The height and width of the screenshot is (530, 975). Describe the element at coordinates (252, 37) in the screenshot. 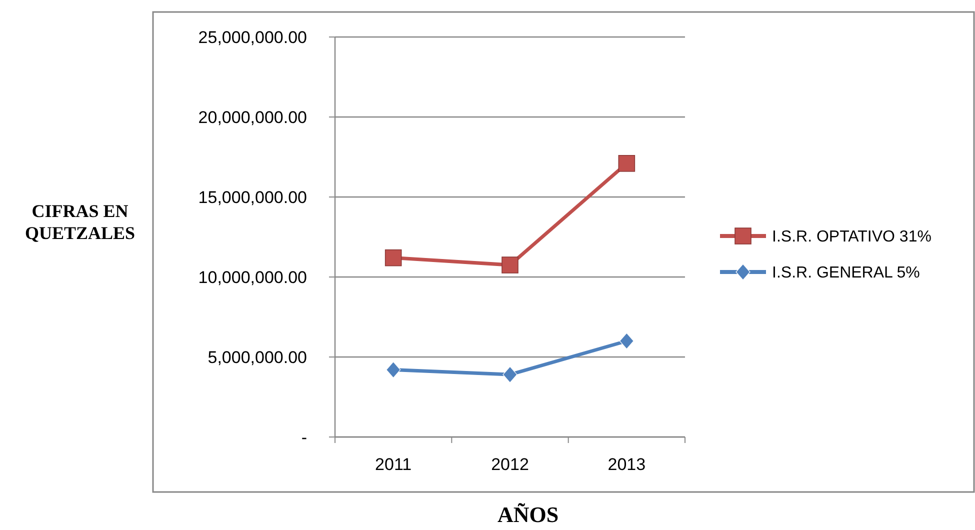

I see `y-tick-label: 25,000,000.00` at that location.